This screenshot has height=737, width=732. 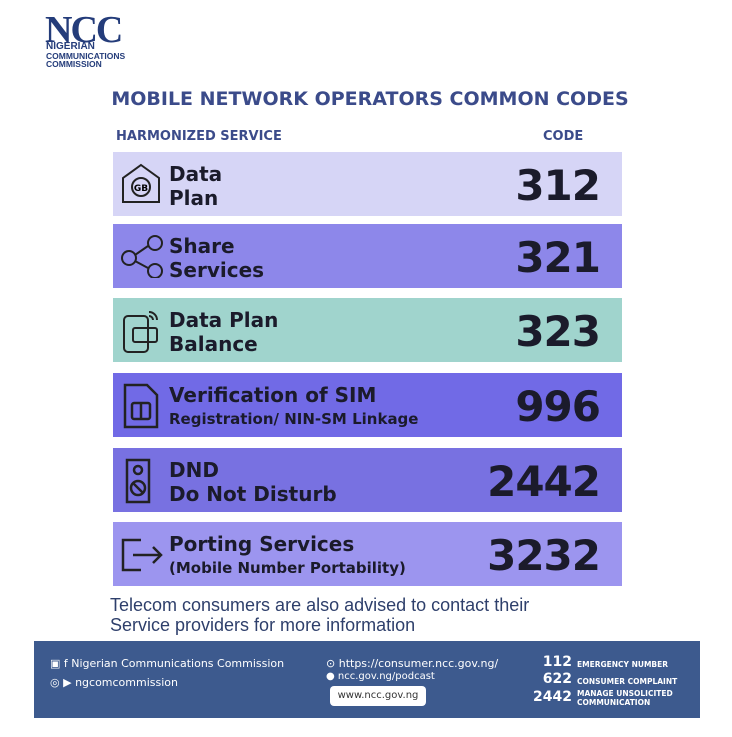 What do you see at coordinates (141, 189) in the screenshot?
I see `svg-text: GB` at bounding box center [141, 189].